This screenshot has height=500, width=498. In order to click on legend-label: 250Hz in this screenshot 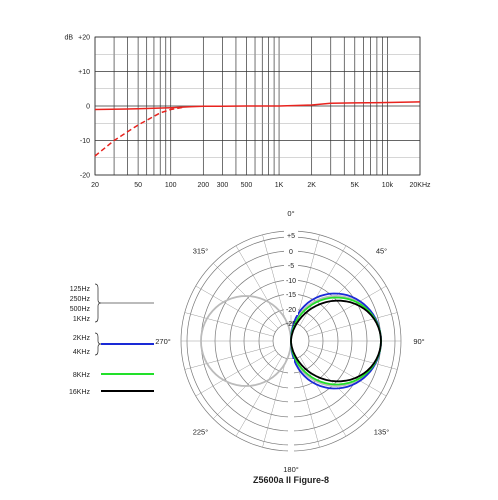, I will do `click(80, 299)`.